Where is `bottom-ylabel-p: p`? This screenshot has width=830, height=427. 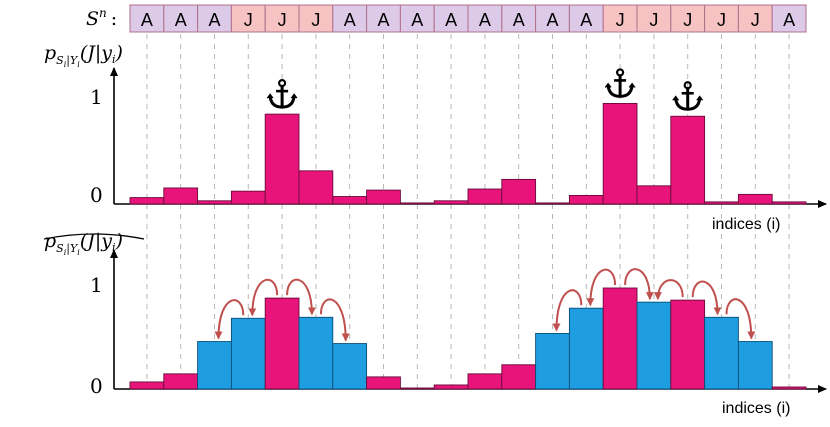
bottom-ylabel-p: p is located at coordinates (50, 241).